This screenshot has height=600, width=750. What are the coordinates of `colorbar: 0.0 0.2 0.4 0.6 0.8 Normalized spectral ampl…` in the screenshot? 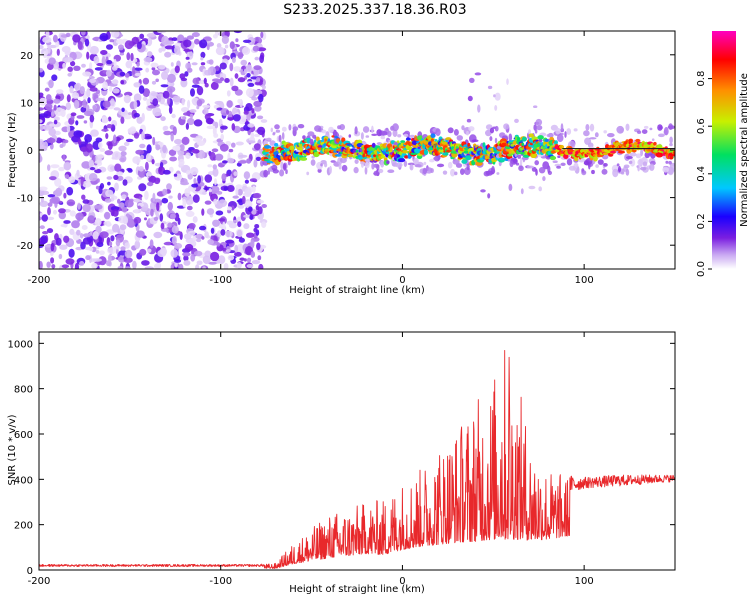 It's located at (723, 154).